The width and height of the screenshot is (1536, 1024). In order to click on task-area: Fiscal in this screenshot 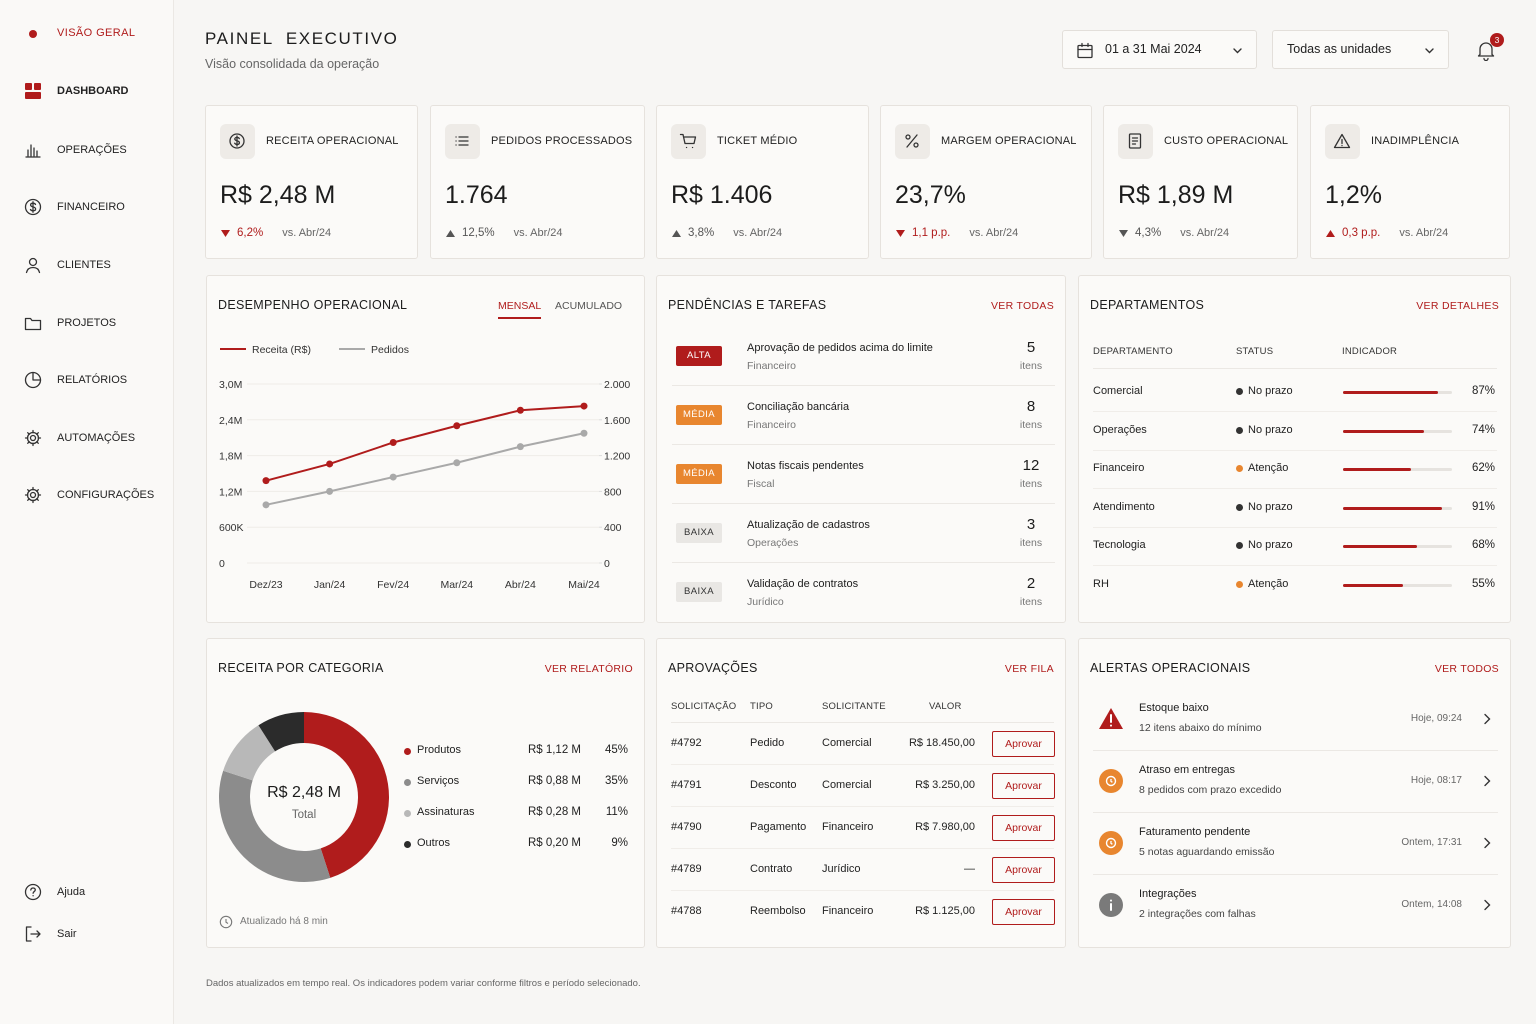, I will do `click(761, 484)`.